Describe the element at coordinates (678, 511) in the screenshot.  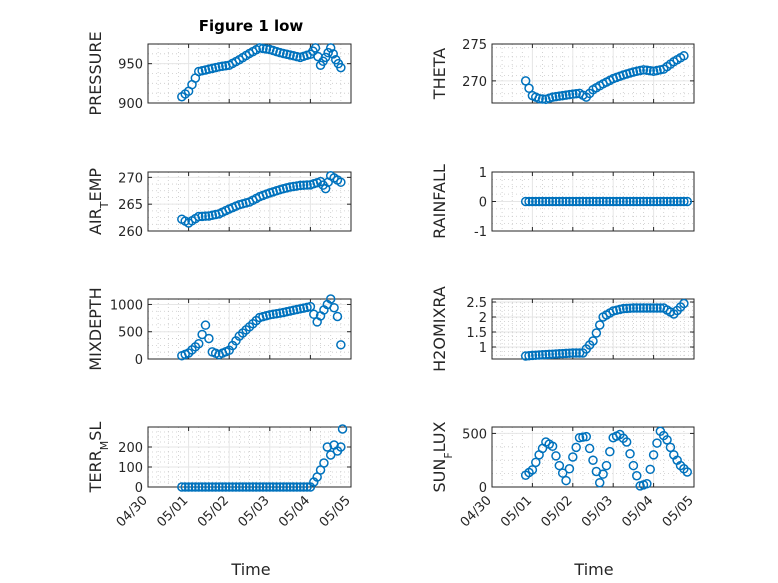
I see `x-tick-label: 05/05` at that location.